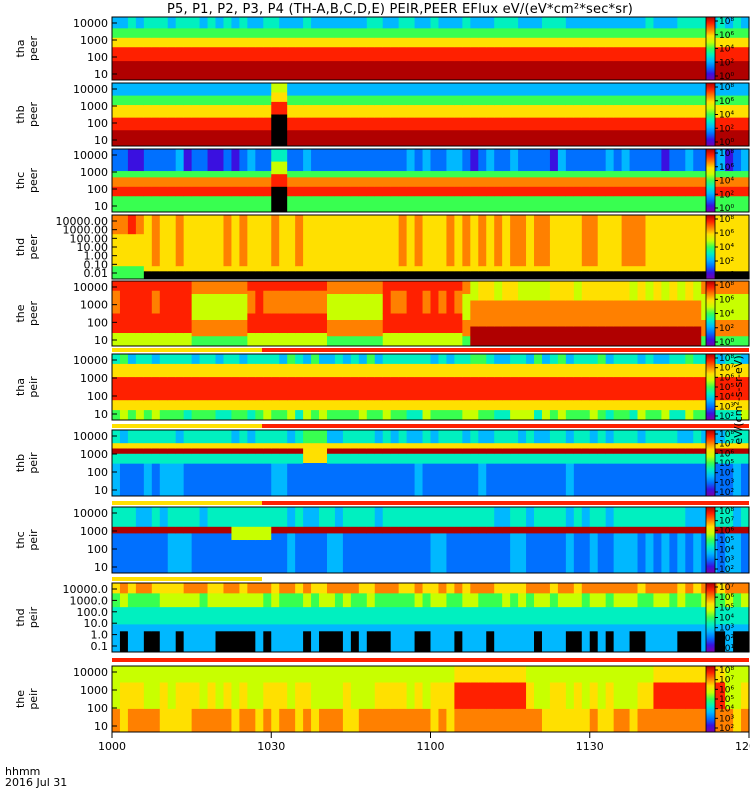 Image resolution: width=750 pixels, height=800 pixels. I want to click on quality-flag-bar, so click(187, 426).